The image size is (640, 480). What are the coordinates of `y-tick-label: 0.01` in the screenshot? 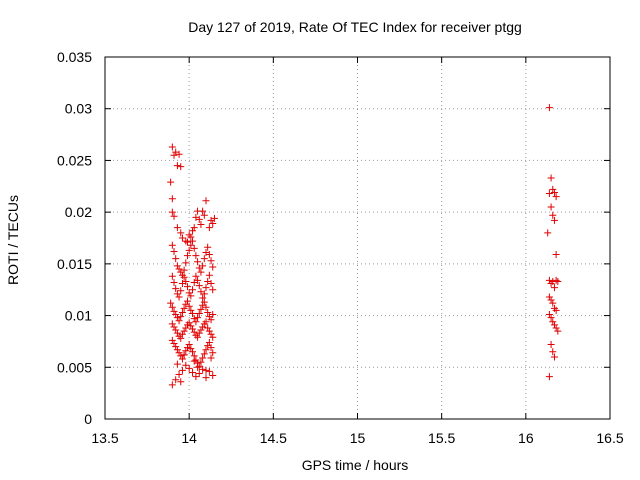 It's located at (78, 316).